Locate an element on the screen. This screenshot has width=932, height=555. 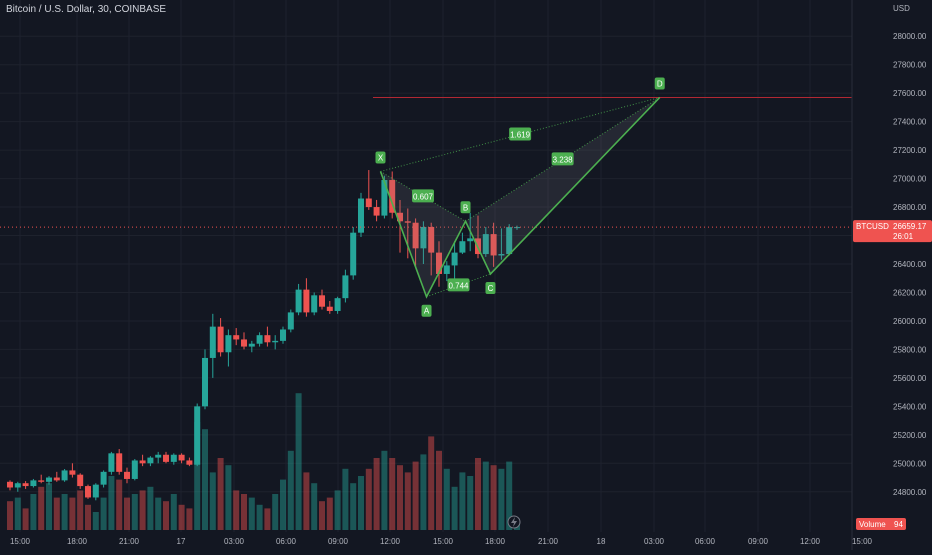
ratio-label: 1.619 is located at coordinates (520, 134).